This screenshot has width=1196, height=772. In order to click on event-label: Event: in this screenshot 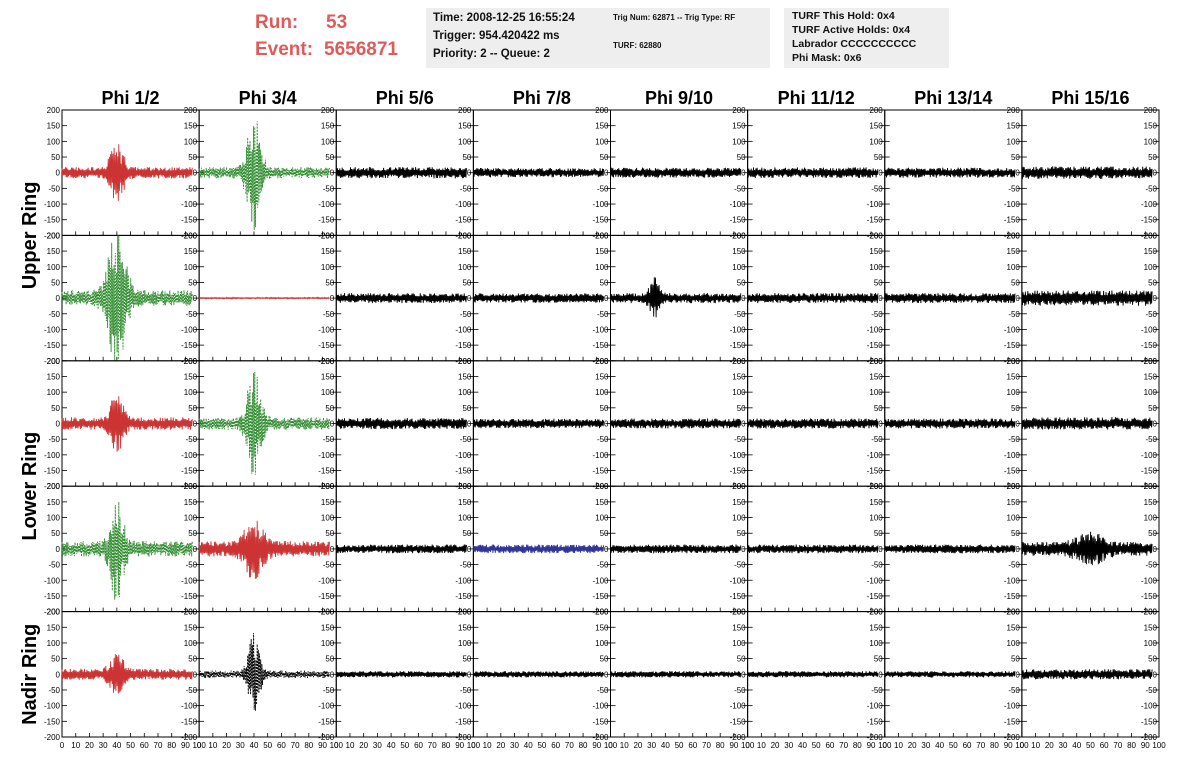, I will do `click(284, 49)`.